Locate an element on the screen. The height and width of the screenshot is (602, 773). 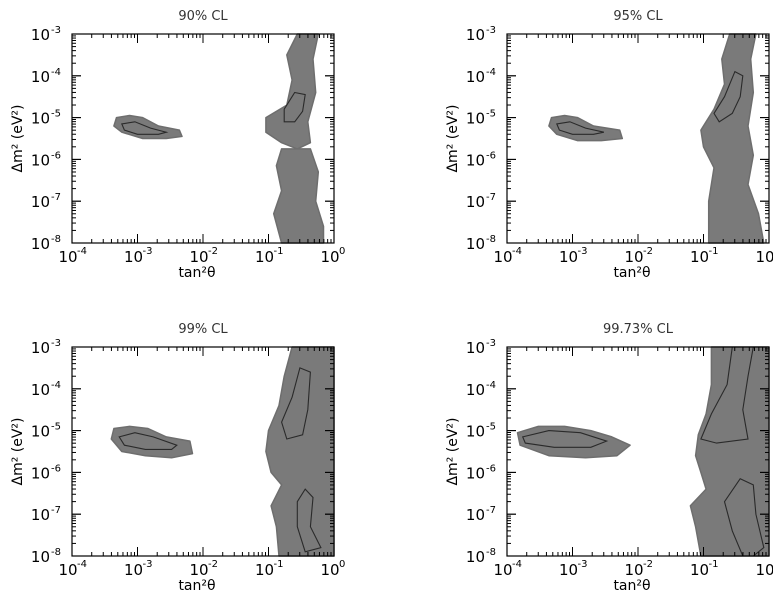
panel-title: 99.73% CL is located at coordinates (638, 329).